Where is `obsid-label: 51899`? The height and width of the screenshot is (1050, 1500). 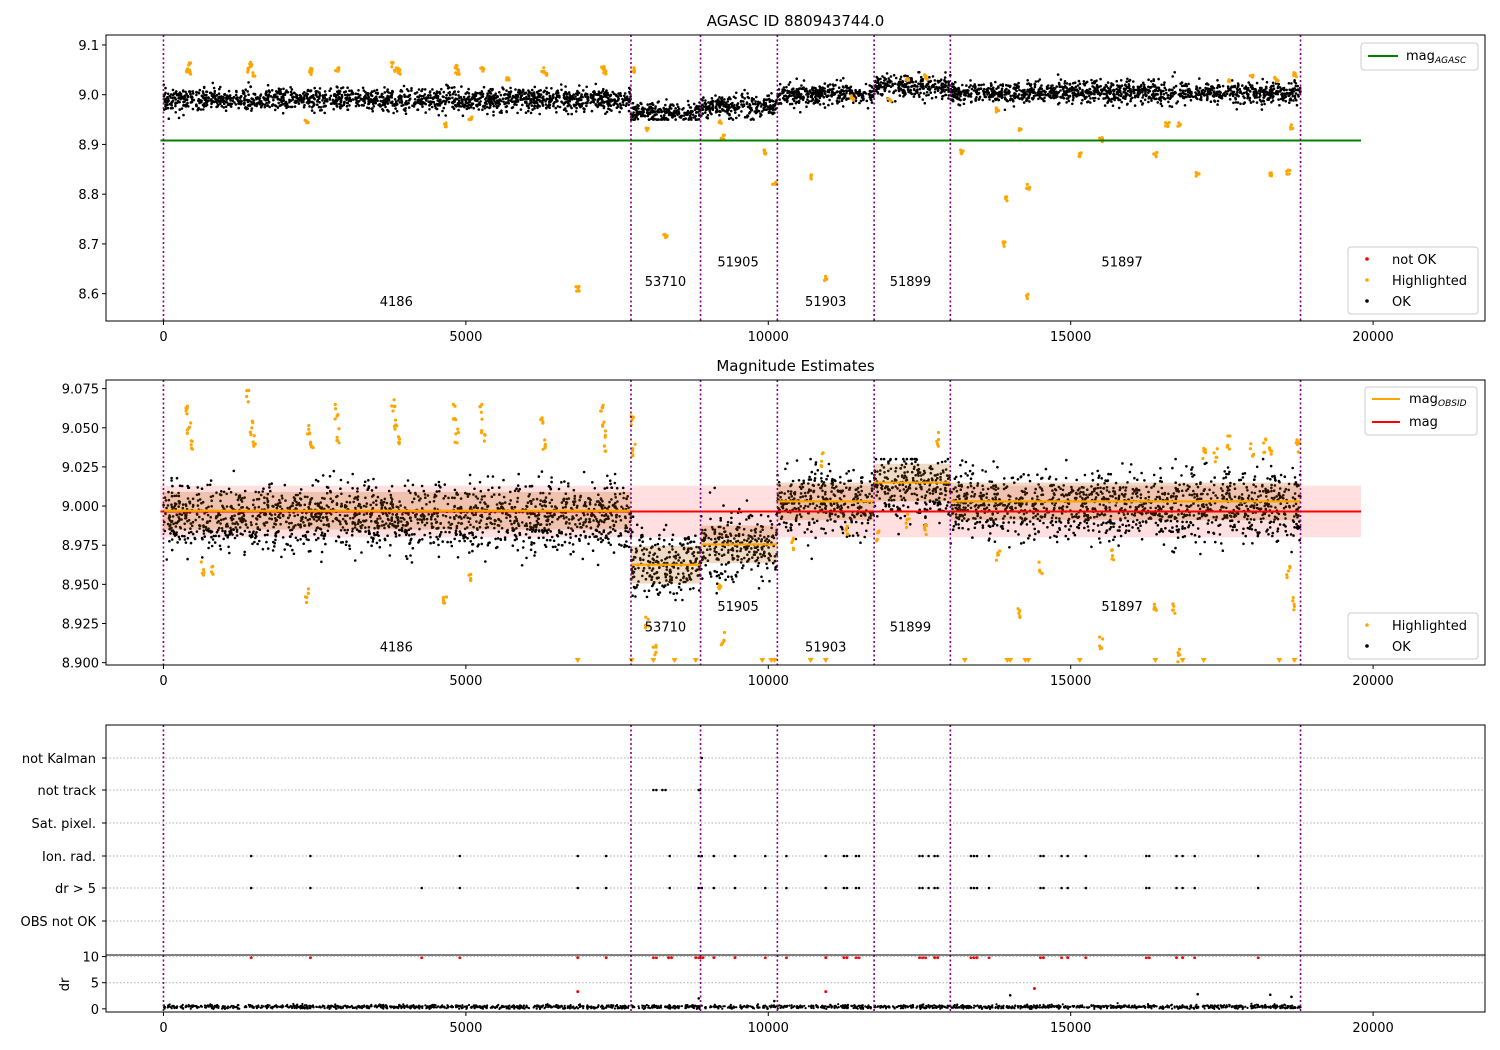
obsid-label: 51899 is located at coordinates (910, 282).